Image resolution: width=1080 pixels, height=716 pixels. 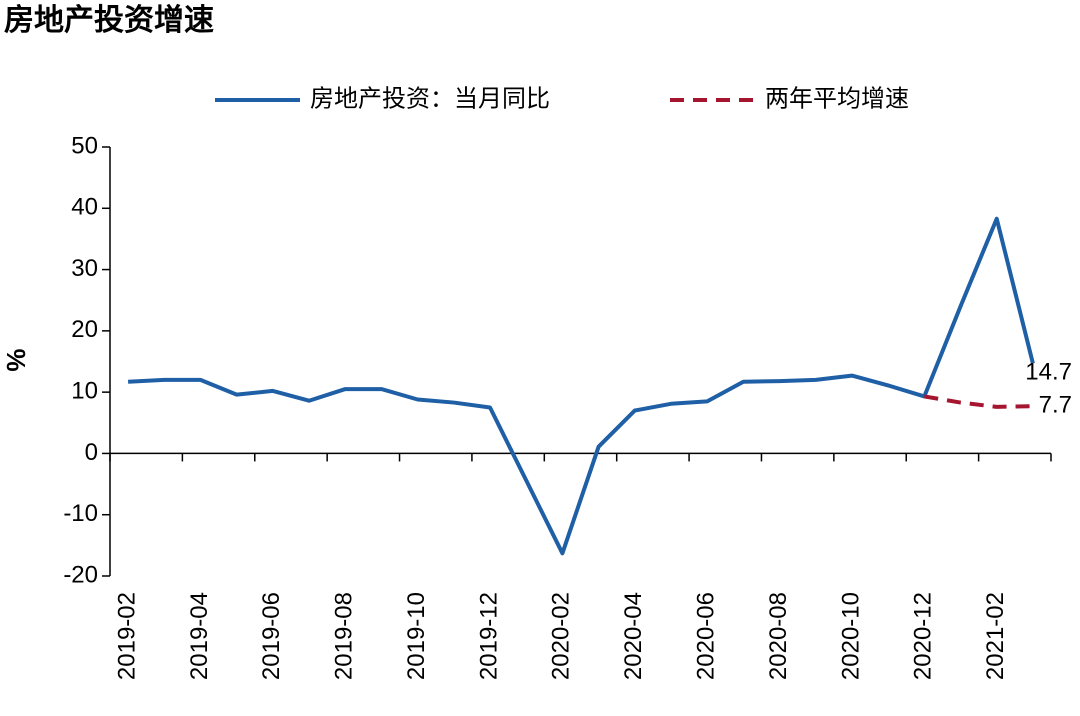 I want to click on x-tick-label: 2020-04, so click(x=633, y=636).